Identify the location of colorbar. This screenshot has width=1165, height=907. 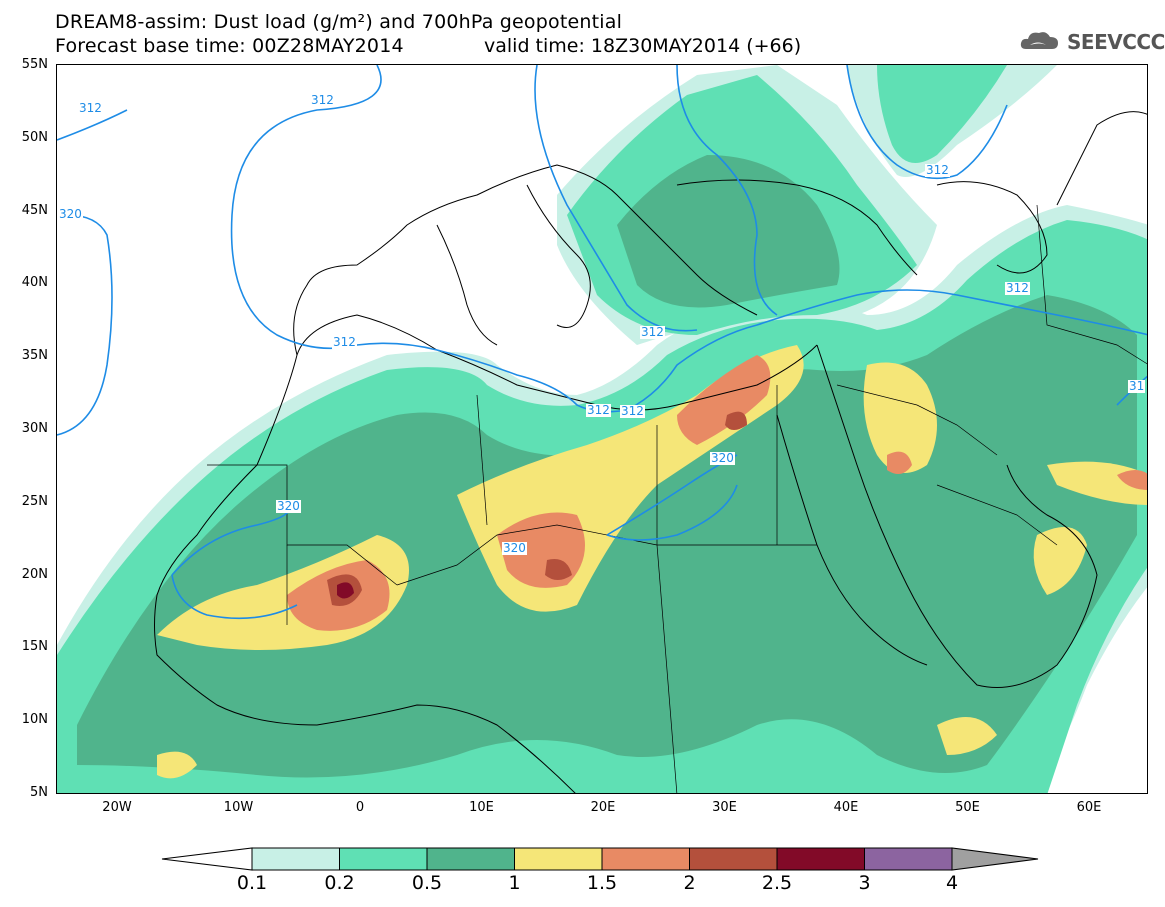
(600, 859).